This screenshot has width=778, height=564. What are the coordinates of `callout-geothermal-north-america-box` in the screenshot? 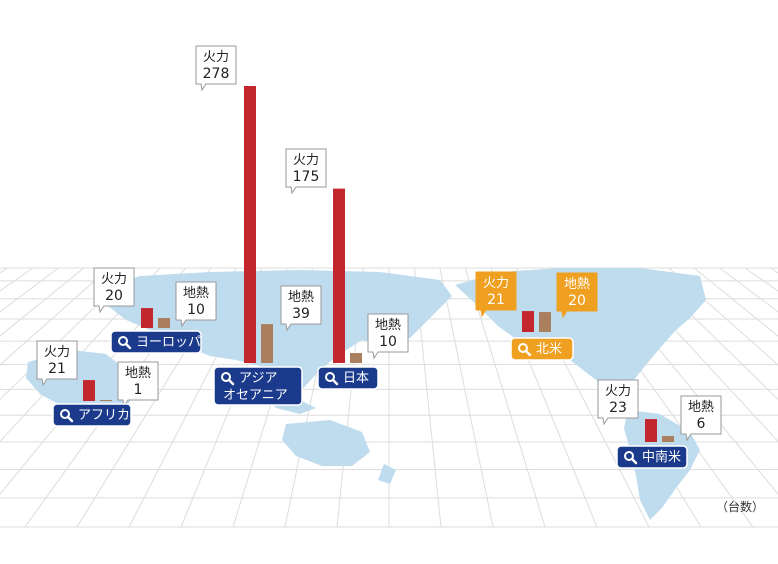 It's located at (577, 295).